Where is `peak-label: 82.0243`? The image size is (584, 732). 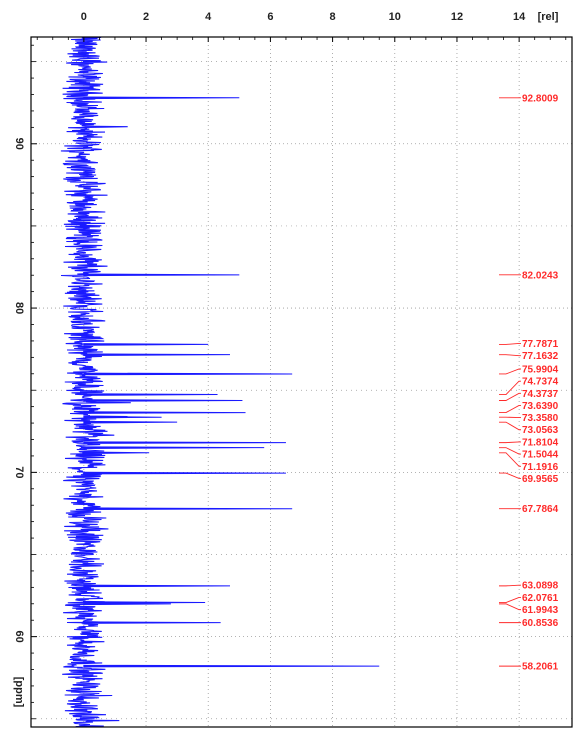
peak-label: 82.0243 is located at coordinates (540, 275).